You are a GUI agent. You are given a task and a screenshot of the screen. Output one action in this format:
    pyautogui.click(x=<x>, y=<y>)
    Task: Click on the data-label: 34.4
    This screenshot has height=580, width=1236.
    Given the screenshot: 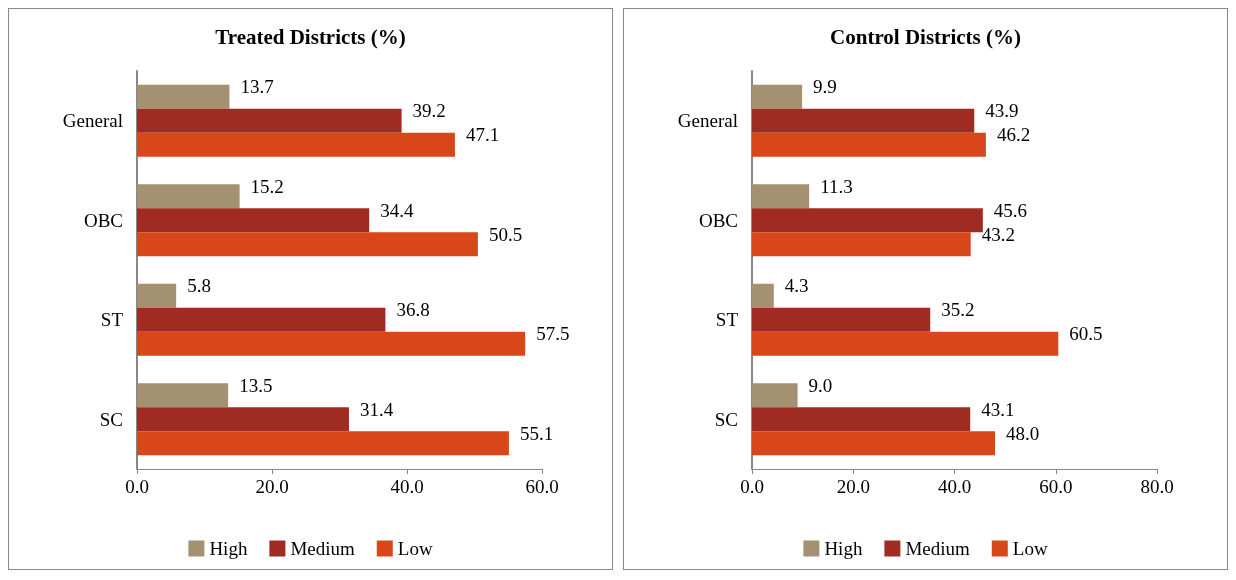 What is the action you would take?
    pyautogui.click(x=397, y=210)
    